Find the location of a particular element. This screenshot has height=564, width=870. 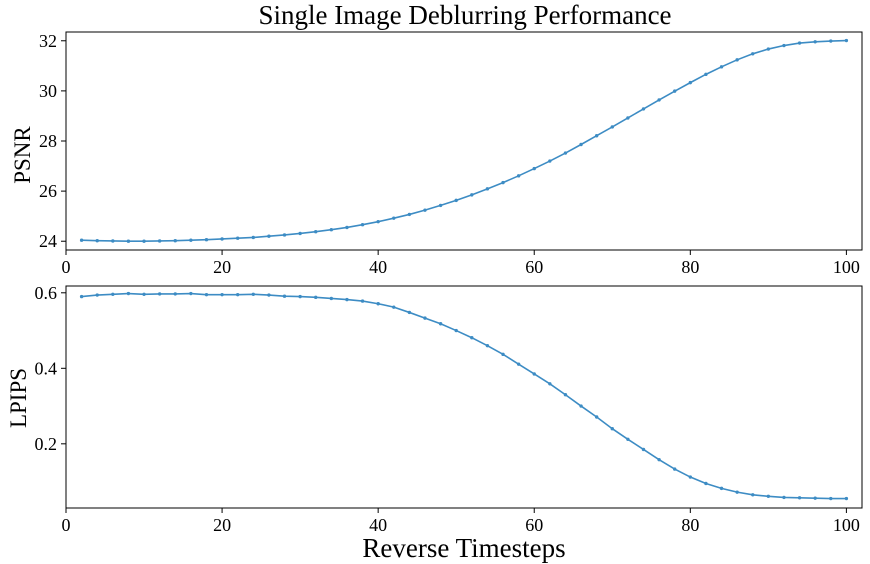

y-tick-label: 28 is located at coordinates (48, 141).